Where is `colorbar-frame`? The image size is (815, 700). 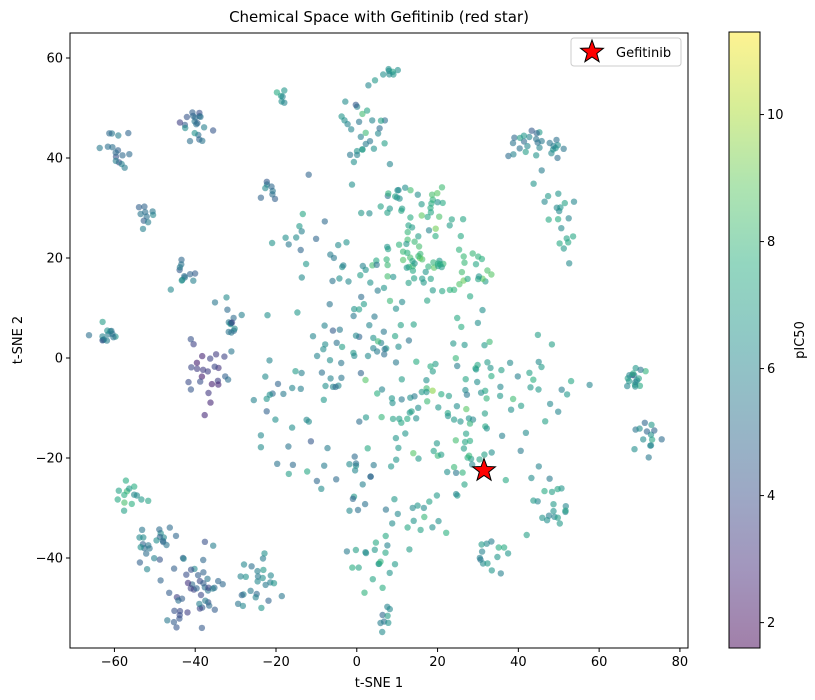 colorbar-frame is located at coordinates (744, 340).